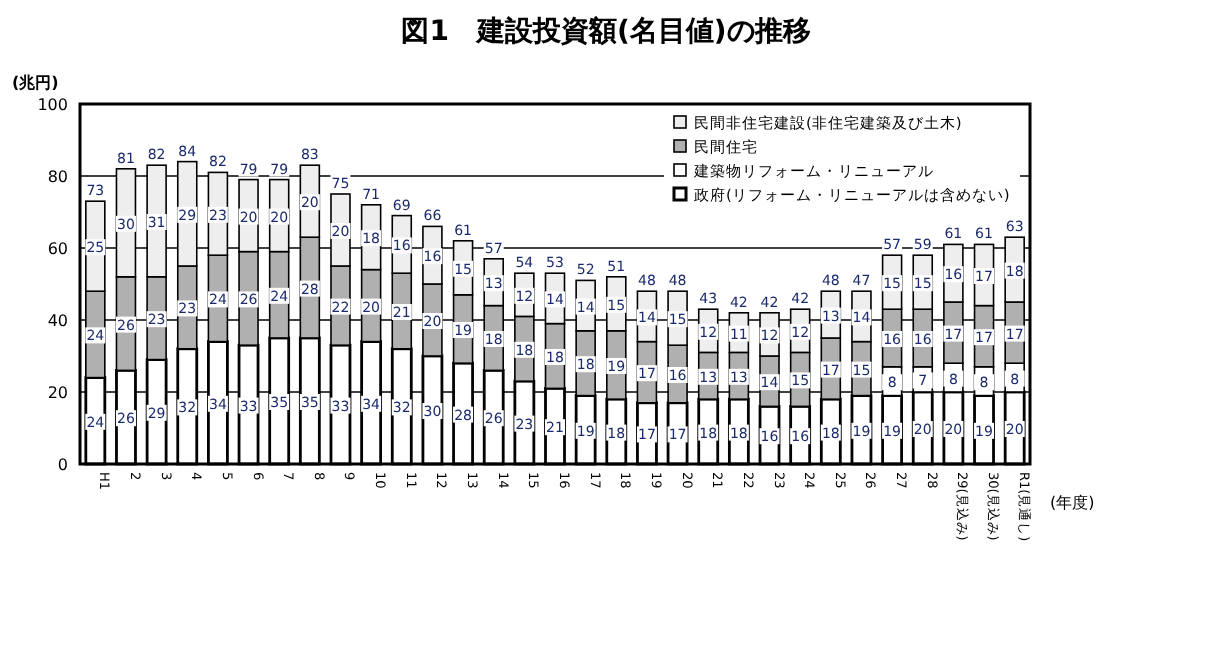 This screenshot has width=1212, height=658. Describe the element at coordinates (1072, 503) in the screenshot. I see `x-axis-title: (年度)` at that location.